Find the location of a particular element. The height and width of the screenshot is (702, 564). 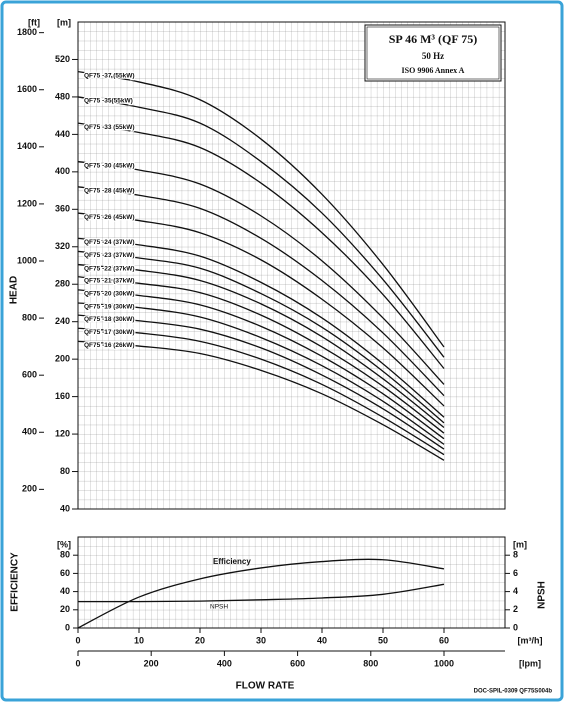

y2-tick-label: 1000 is located at coordinates (27, 260).